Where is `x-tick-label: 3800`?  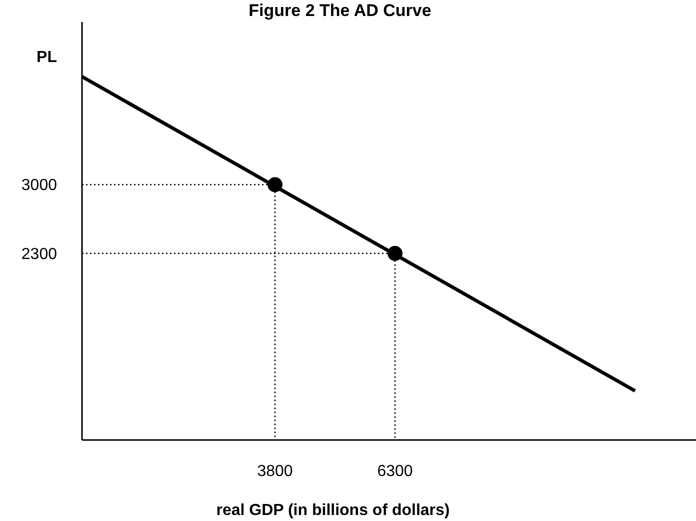
x-tick-label: 3800 is located at coordinates (275, 471).